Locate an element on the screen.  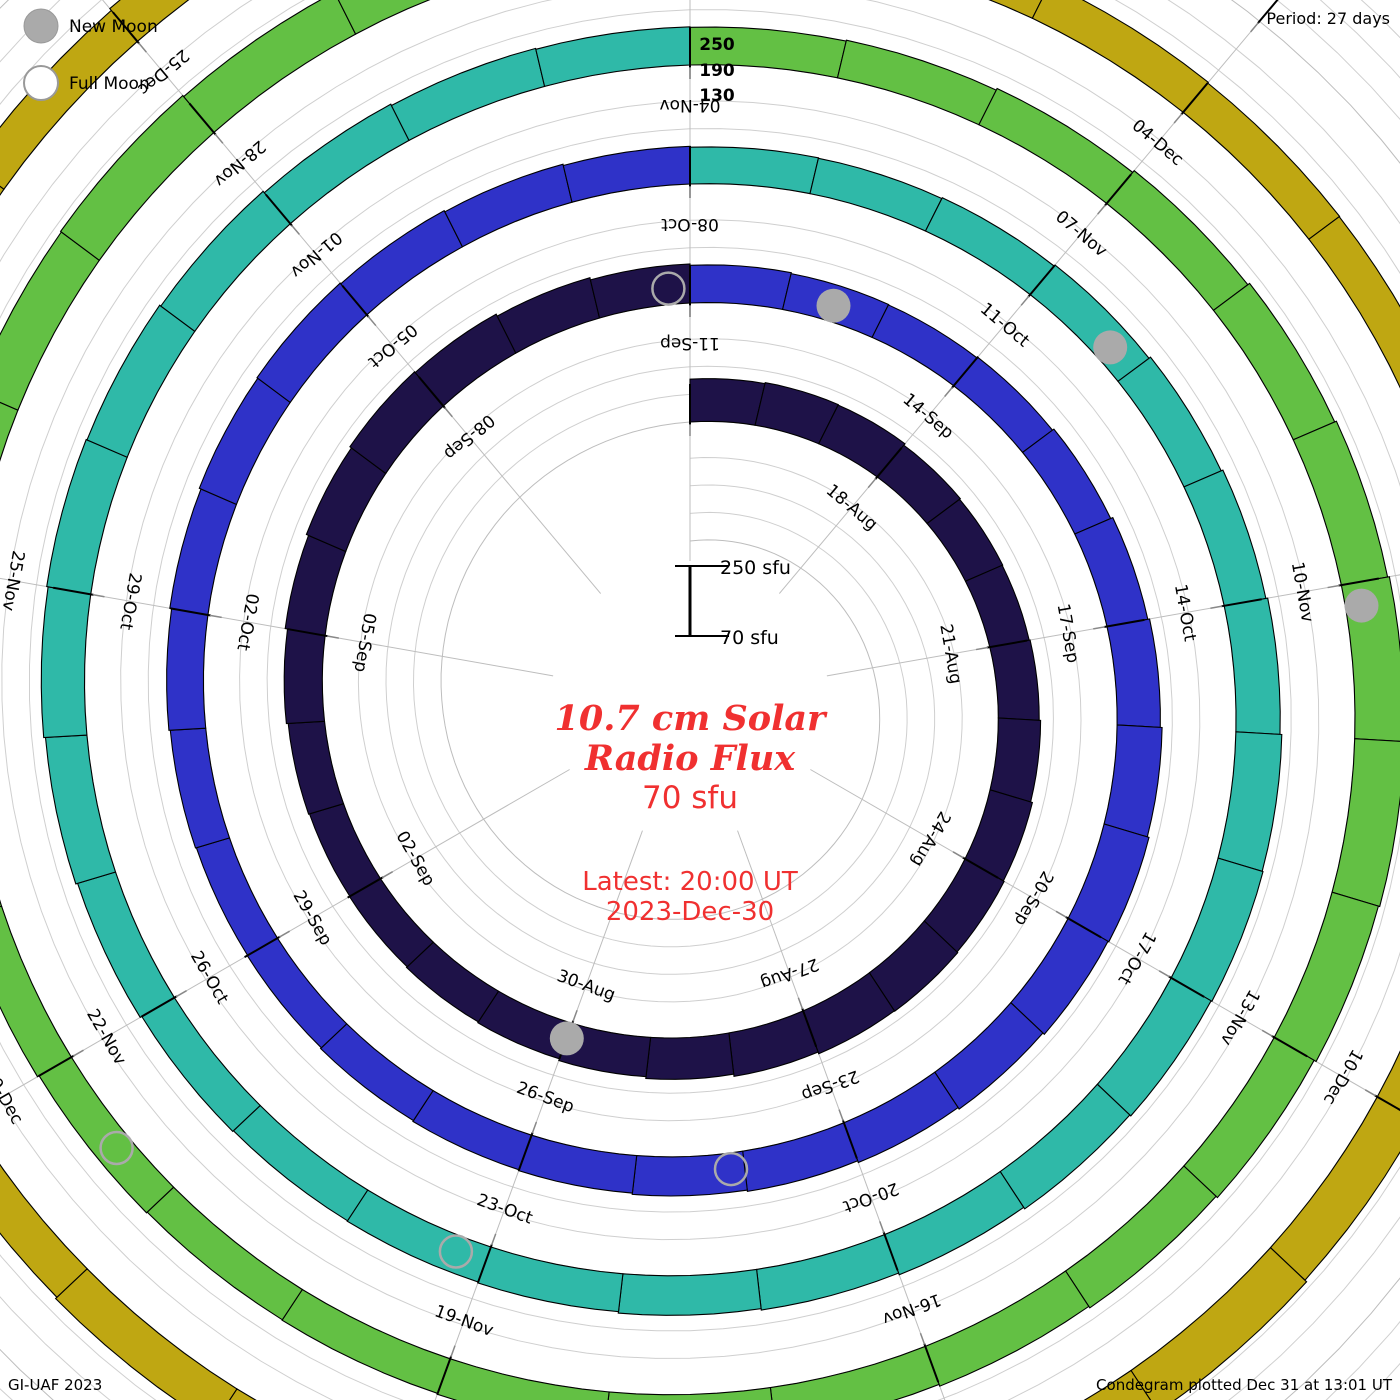
date-label: 05-Oct is located at coordinates (392, 345).